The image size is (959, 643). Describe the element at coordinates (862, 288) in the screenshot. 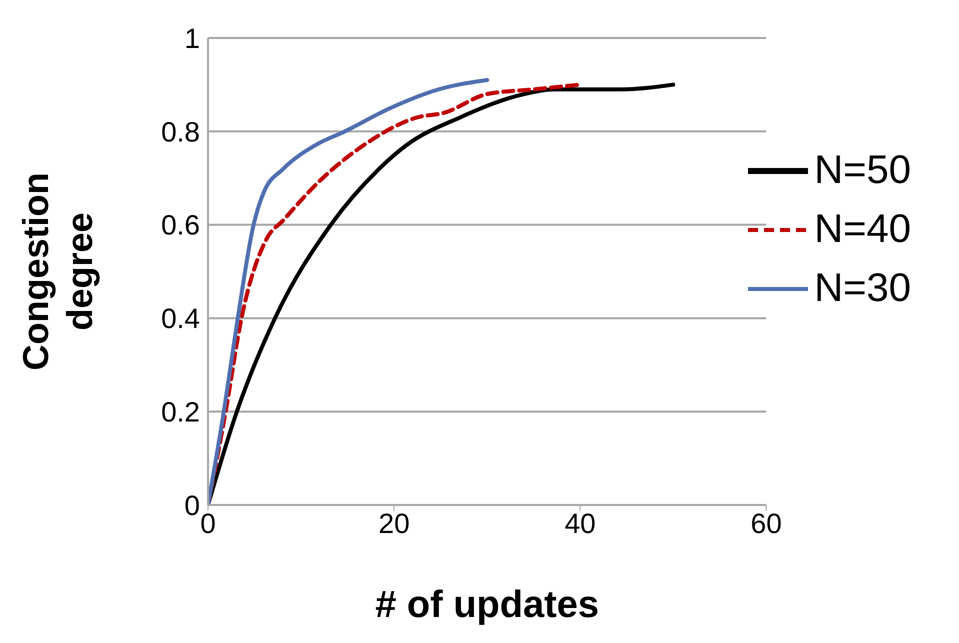

I see `legend-label: N=30` at that location.